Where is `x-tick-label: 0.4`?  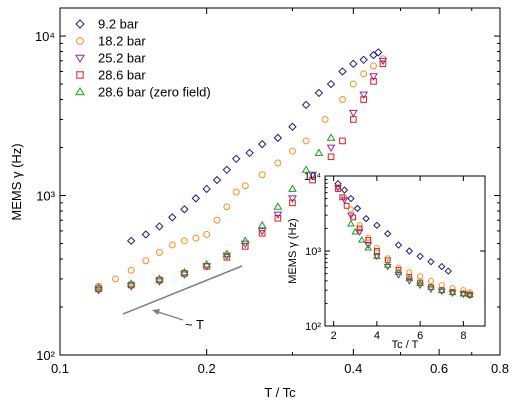
x-tick-label: 0.4 is located at coordinates (353, 368).